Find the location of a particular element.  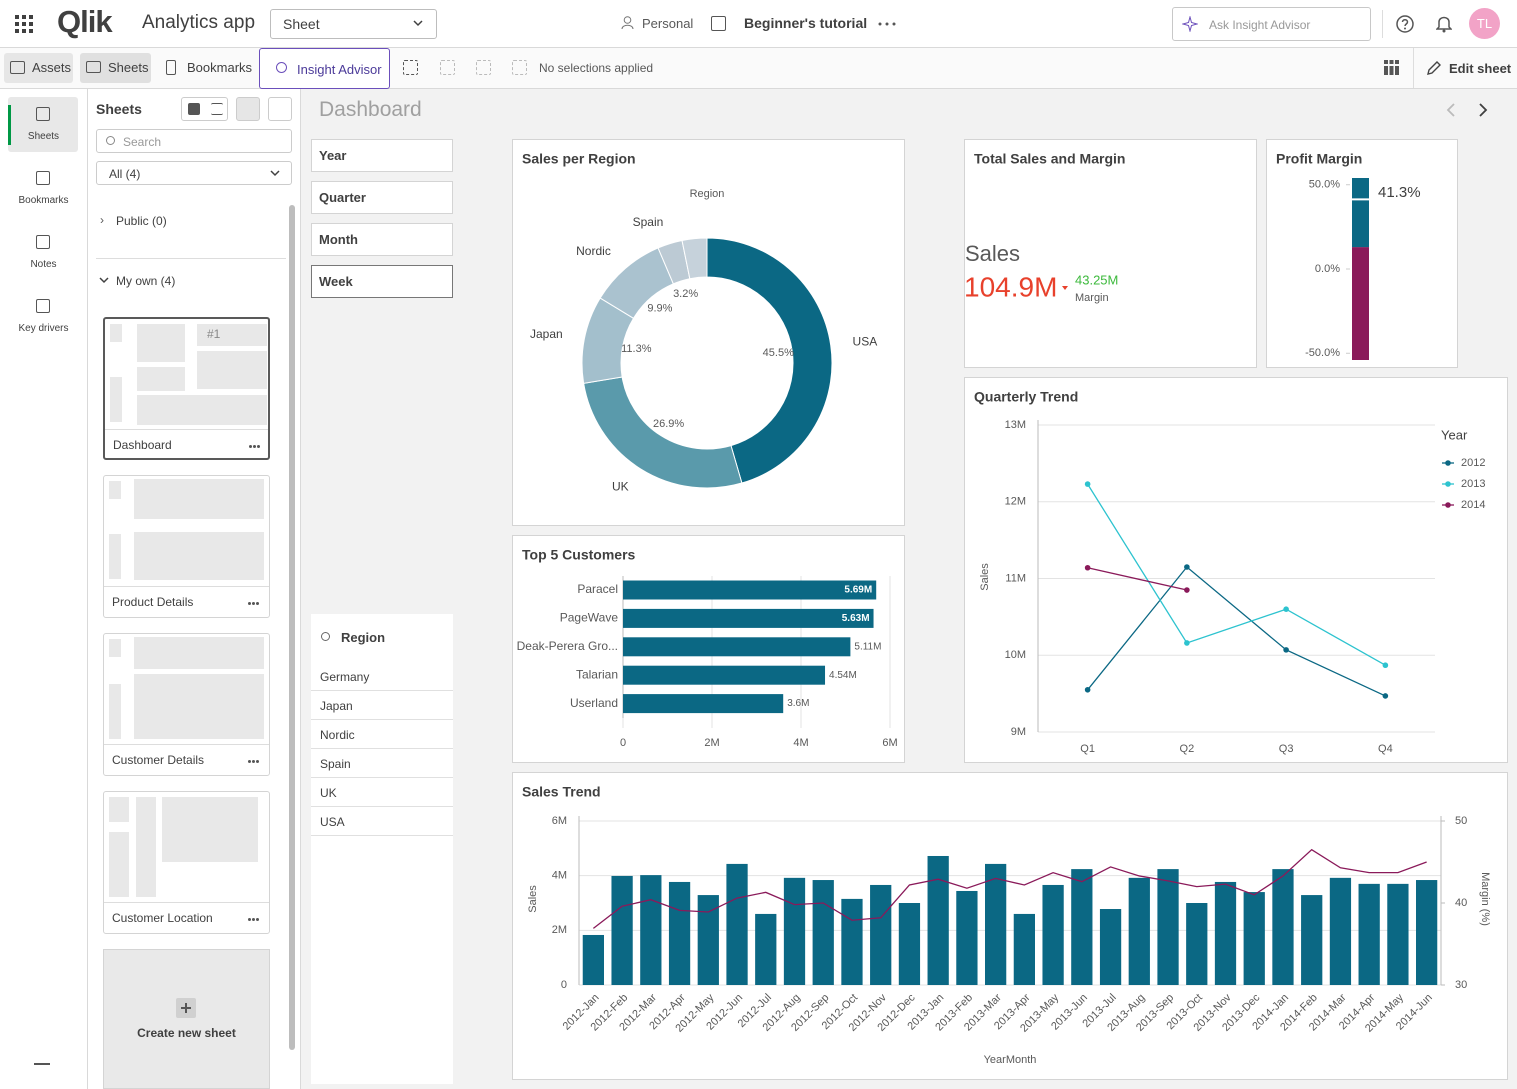

clear-selections-icon is located at coordinates (519, 67).